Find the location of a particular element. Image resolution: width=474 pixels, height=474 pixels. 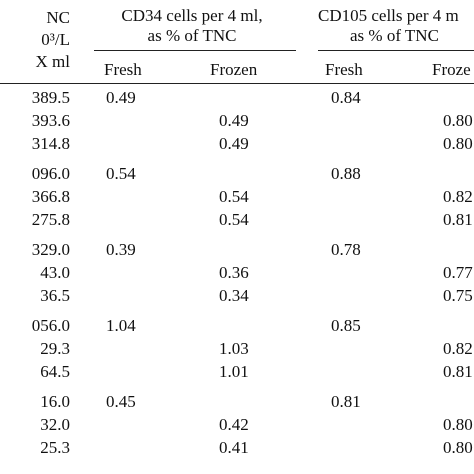

cd105-header-line2: as % of TNC is located at coordinates (394, 35).